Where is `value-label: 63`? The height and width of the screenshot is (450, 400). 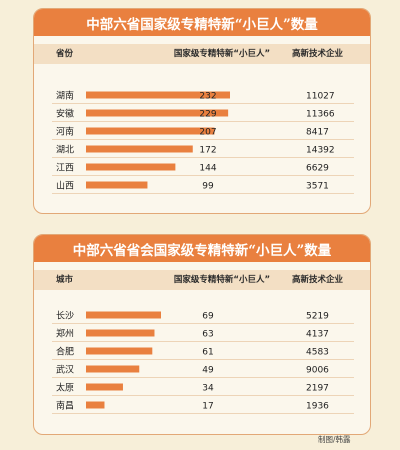 value-label: 63 is located at coordinates (207, 335).